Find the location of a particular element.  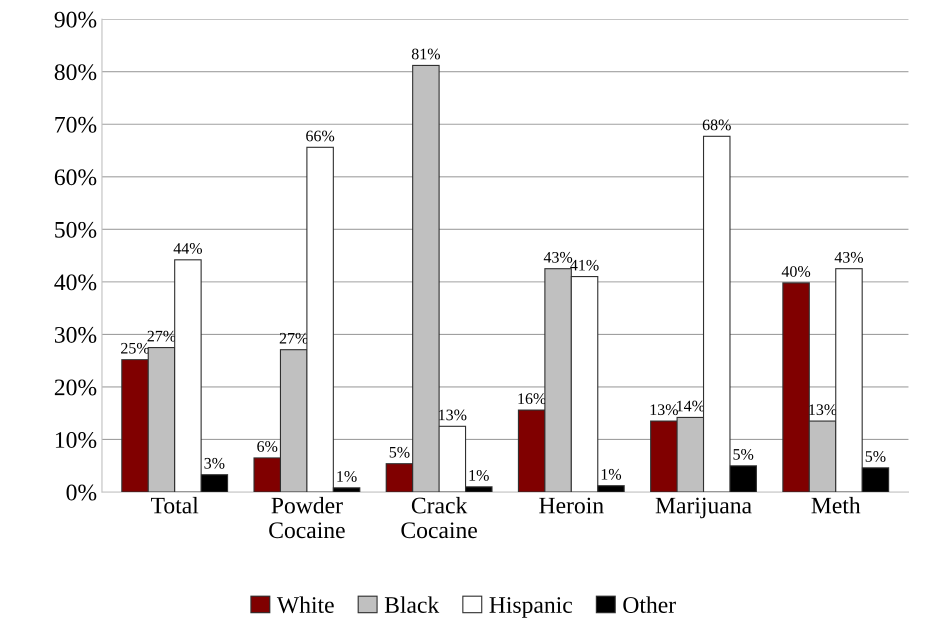

legend-label: Hispanic is located at coordinates (530, 607).